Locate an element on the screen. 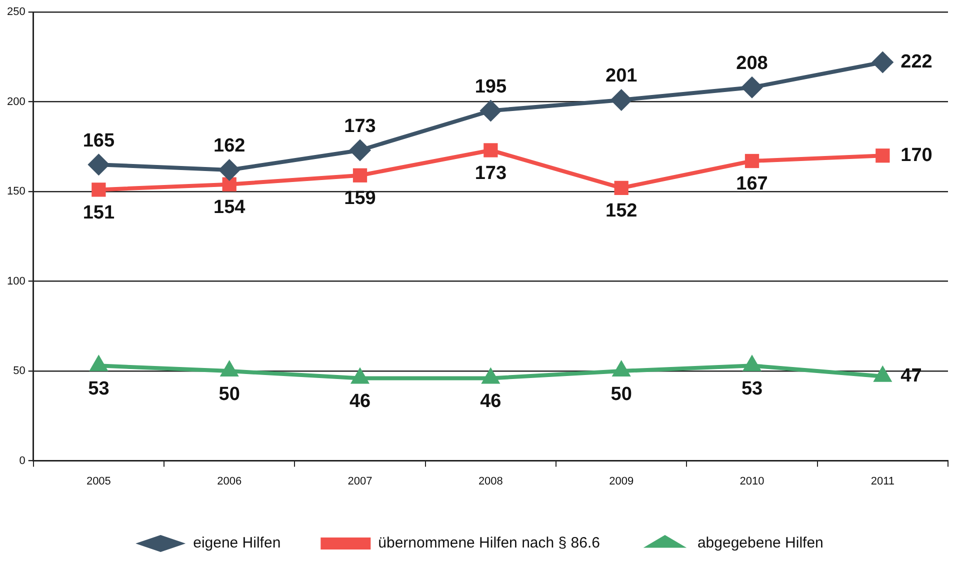 The width and height of the screenshot is (959, 567). data-label: 170 is located at coordinates (916, 155).